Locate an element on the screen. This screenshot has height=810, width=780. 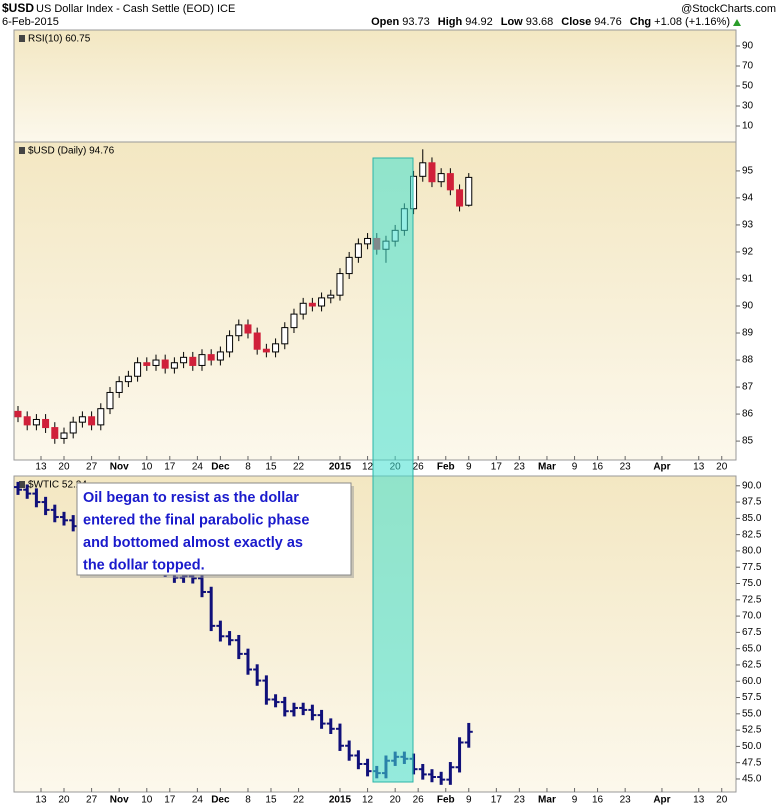
y-tick-label: 57.5 is located at coordinates (752, 697).